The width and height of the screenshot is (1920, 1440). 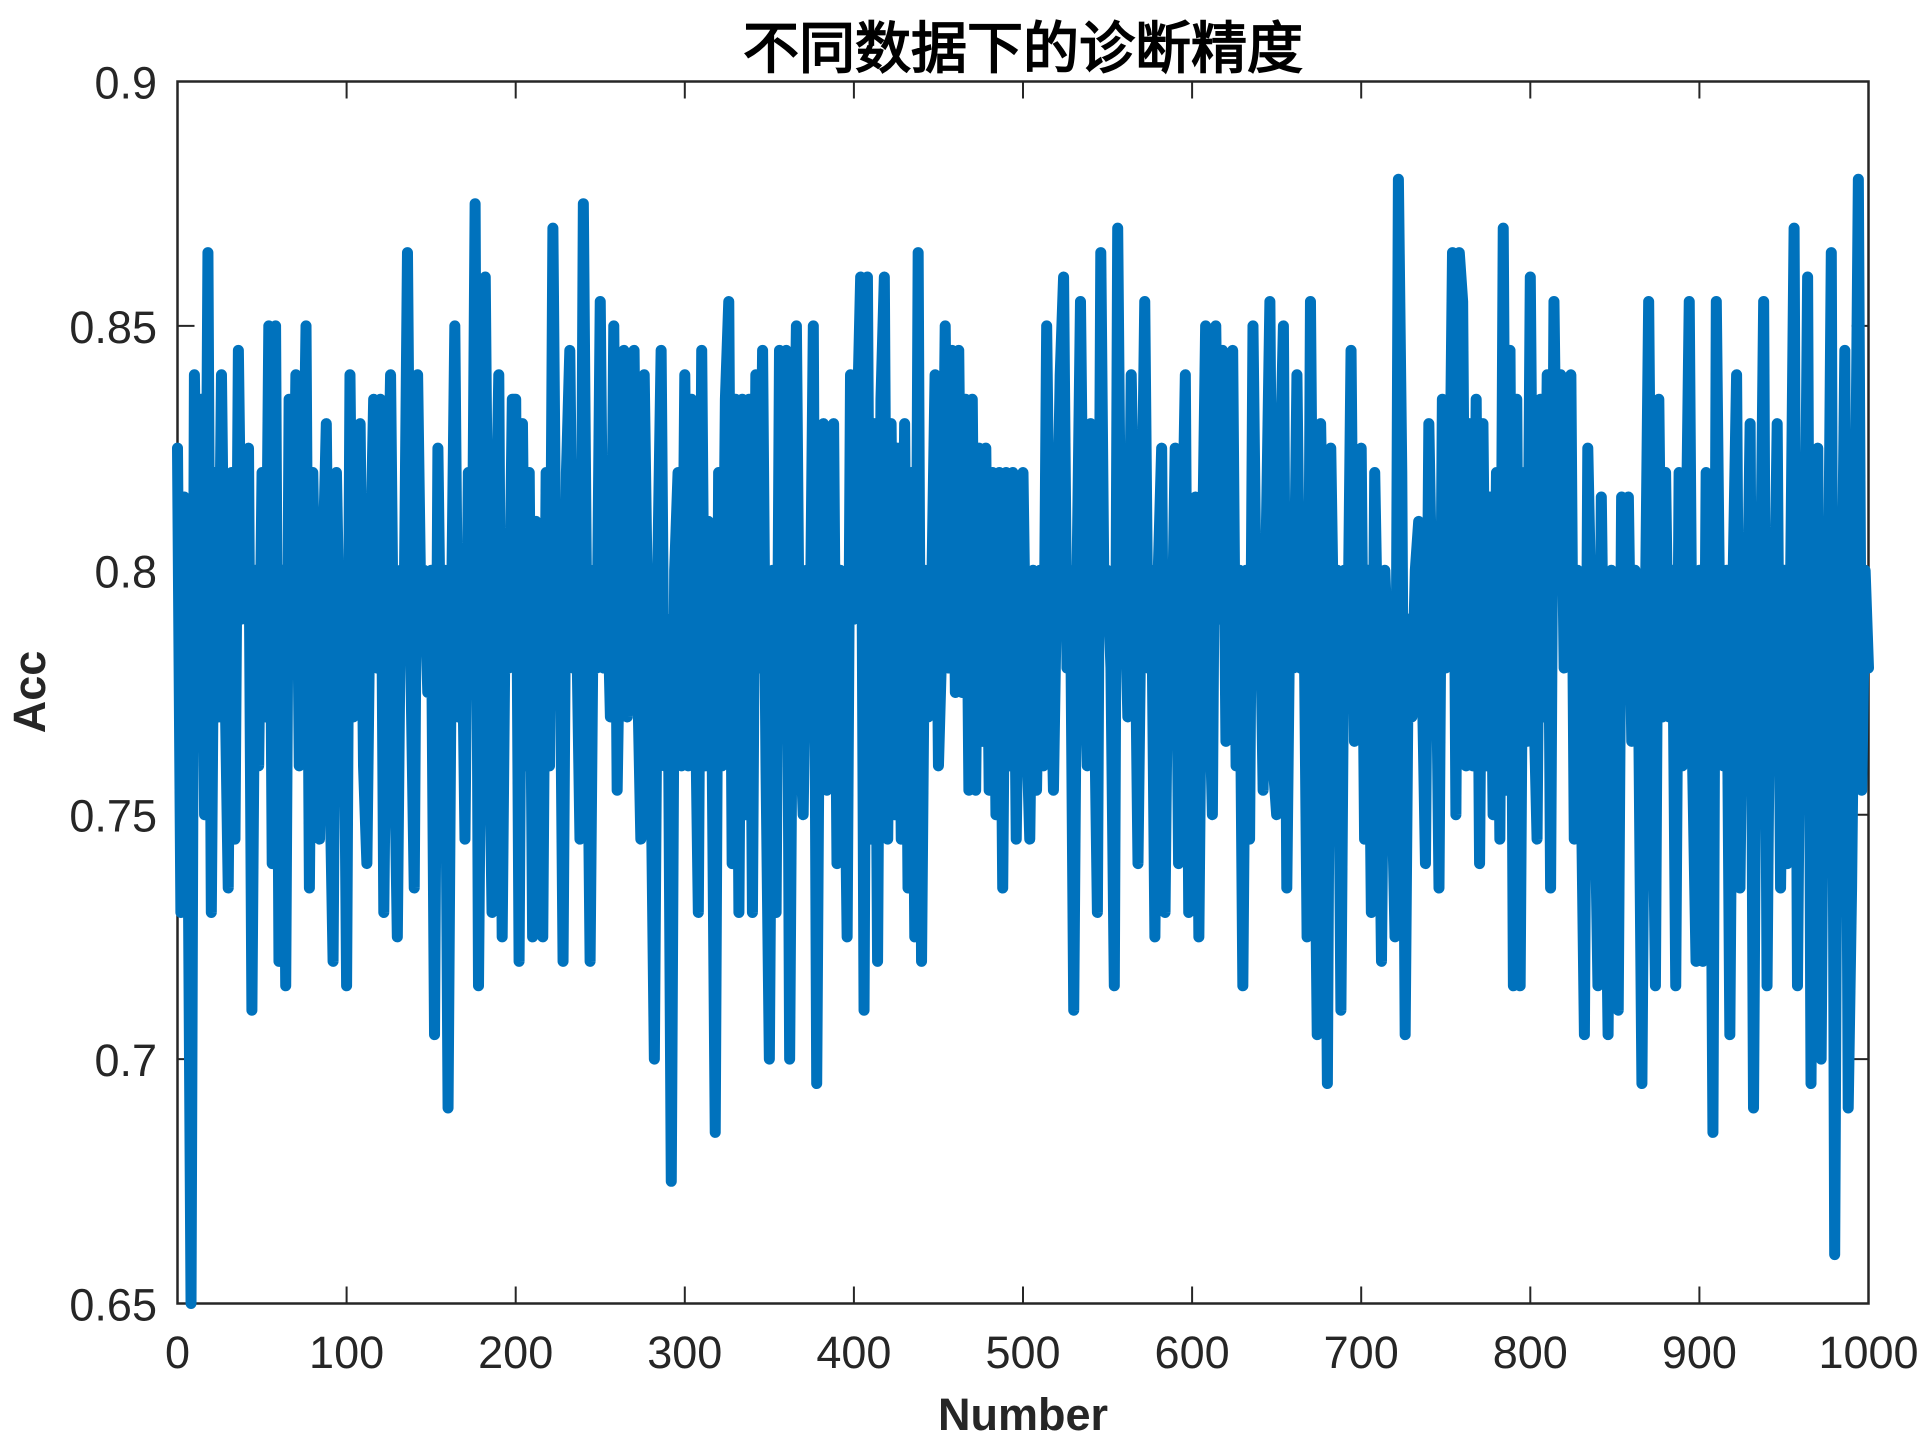 What do you see at coordinates (1530, 1352) in the screenshot?
I see `x-tick-label: 800` at bounding box center [1530, 1352].